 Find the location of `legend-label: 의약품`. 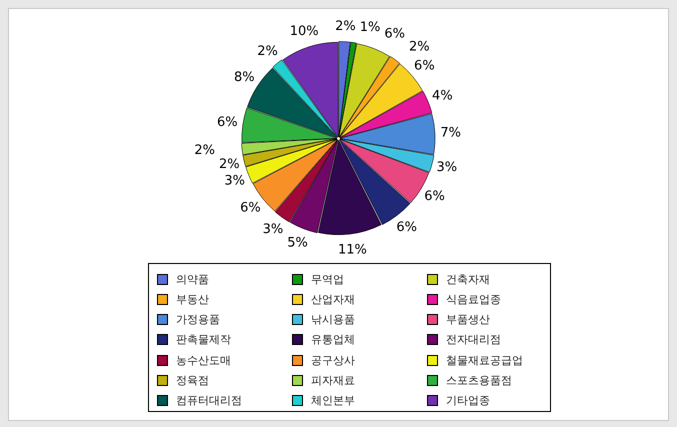

legend-label: 의약품 is located at coordinates (192, 279).